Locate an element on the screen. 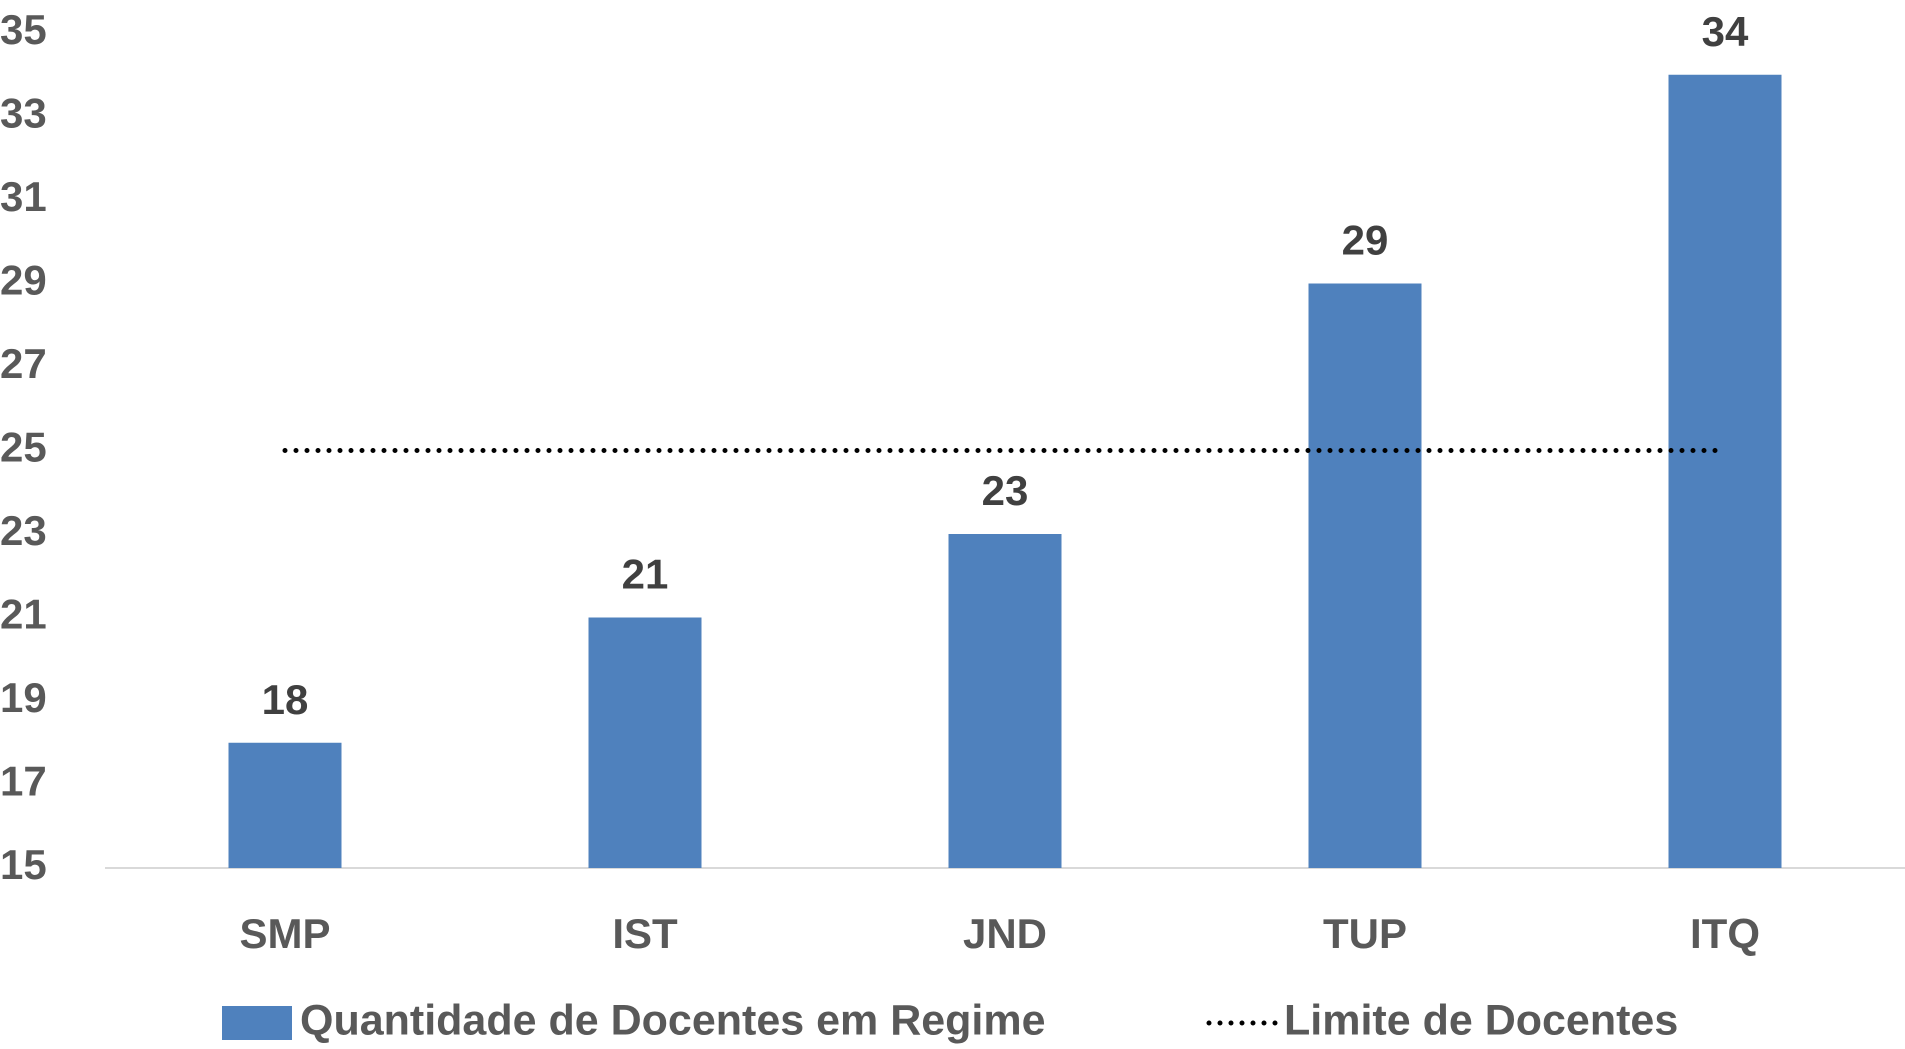 The height and width of the screenshot is (1049, 1905). y-tick-label: 27 is located at coordinates (23, 363).